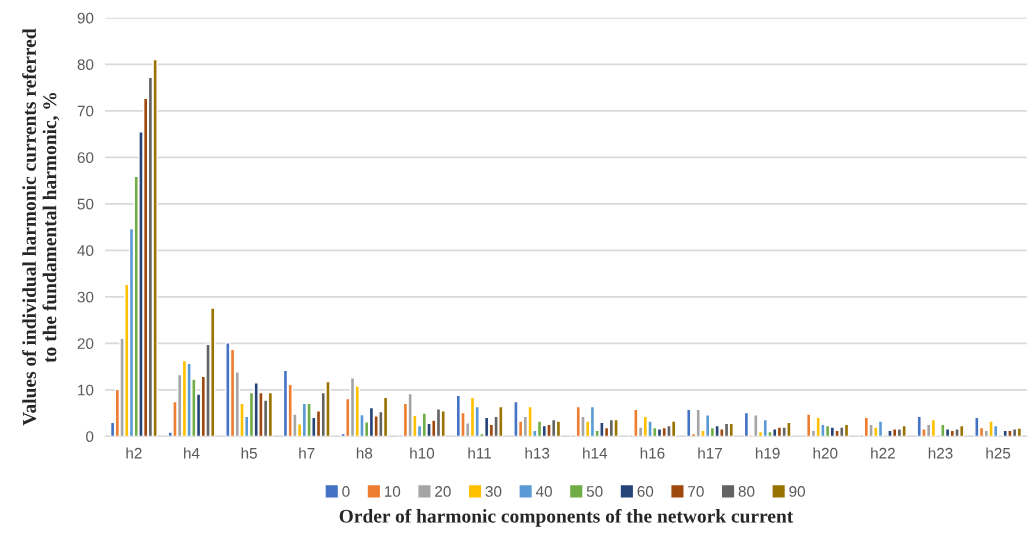 Image resolution: width=1030 pixels, height=540 pixels. I want to click on y-tick-label: 60, so click(85, 158).